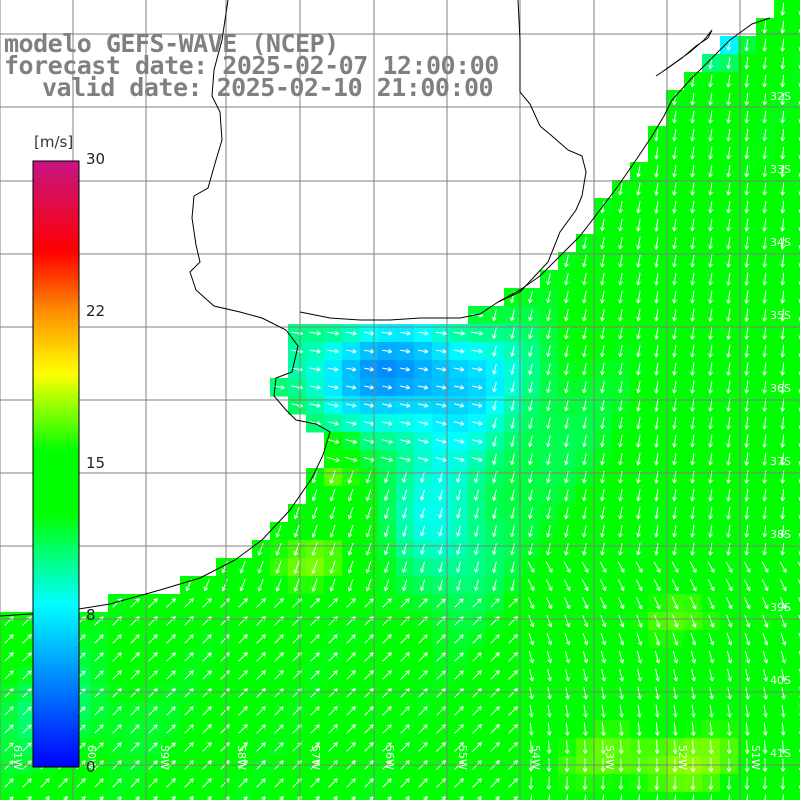 The width and height of the screenshot is (800, 800). I want to click on lat-label: 40S, so click(780, 680).